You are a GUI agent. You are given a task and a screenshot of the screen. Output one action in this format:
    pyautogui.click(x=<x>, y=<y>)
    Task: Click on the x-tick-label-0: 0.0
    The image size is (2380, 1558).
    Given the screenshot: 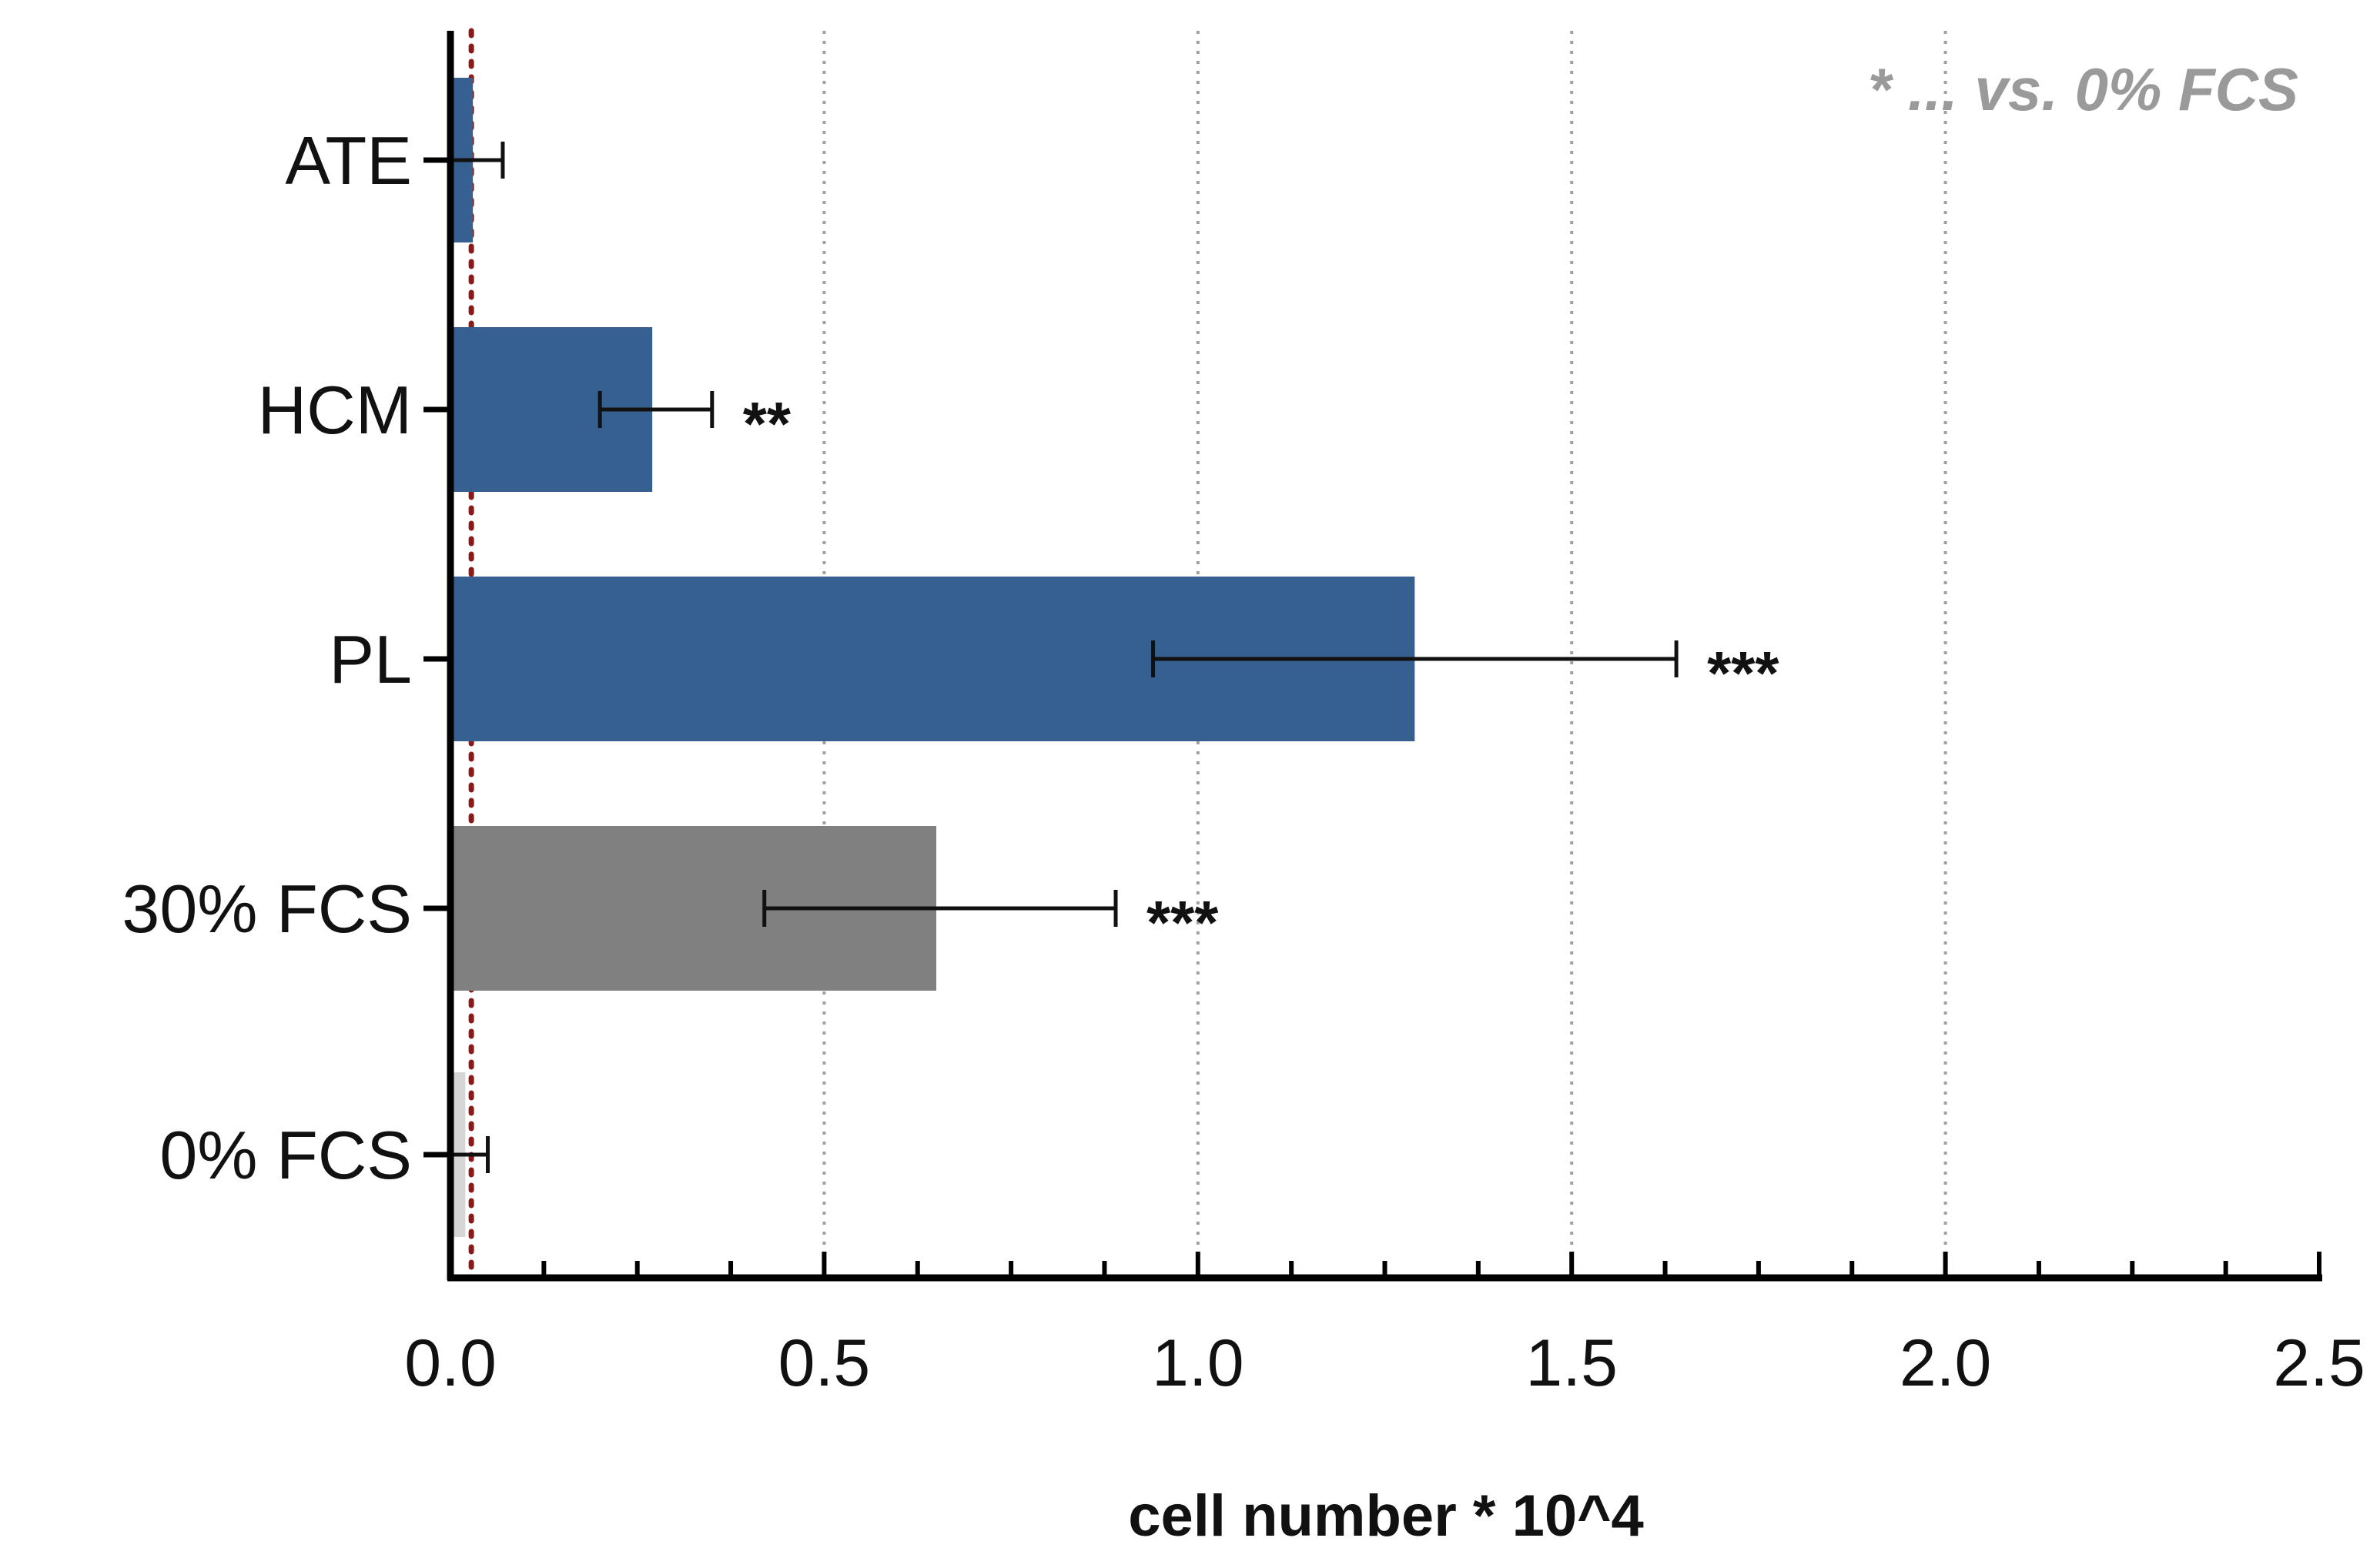 What is the action you would take?
    pyautogui.click(x=451, y=1363)
    